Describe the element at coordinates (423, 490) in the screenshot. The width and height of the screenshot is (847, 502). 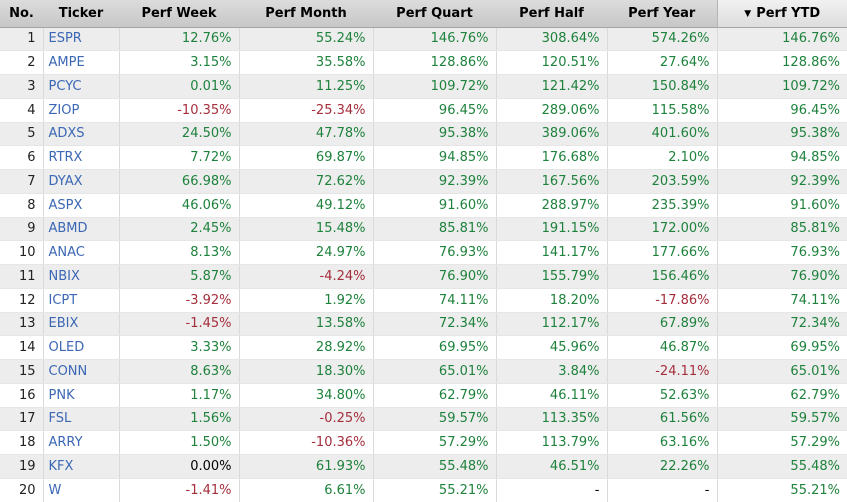
I see `table-row: 20 W -1.41% 6.61% 55.21% - -55.21%` at that location.